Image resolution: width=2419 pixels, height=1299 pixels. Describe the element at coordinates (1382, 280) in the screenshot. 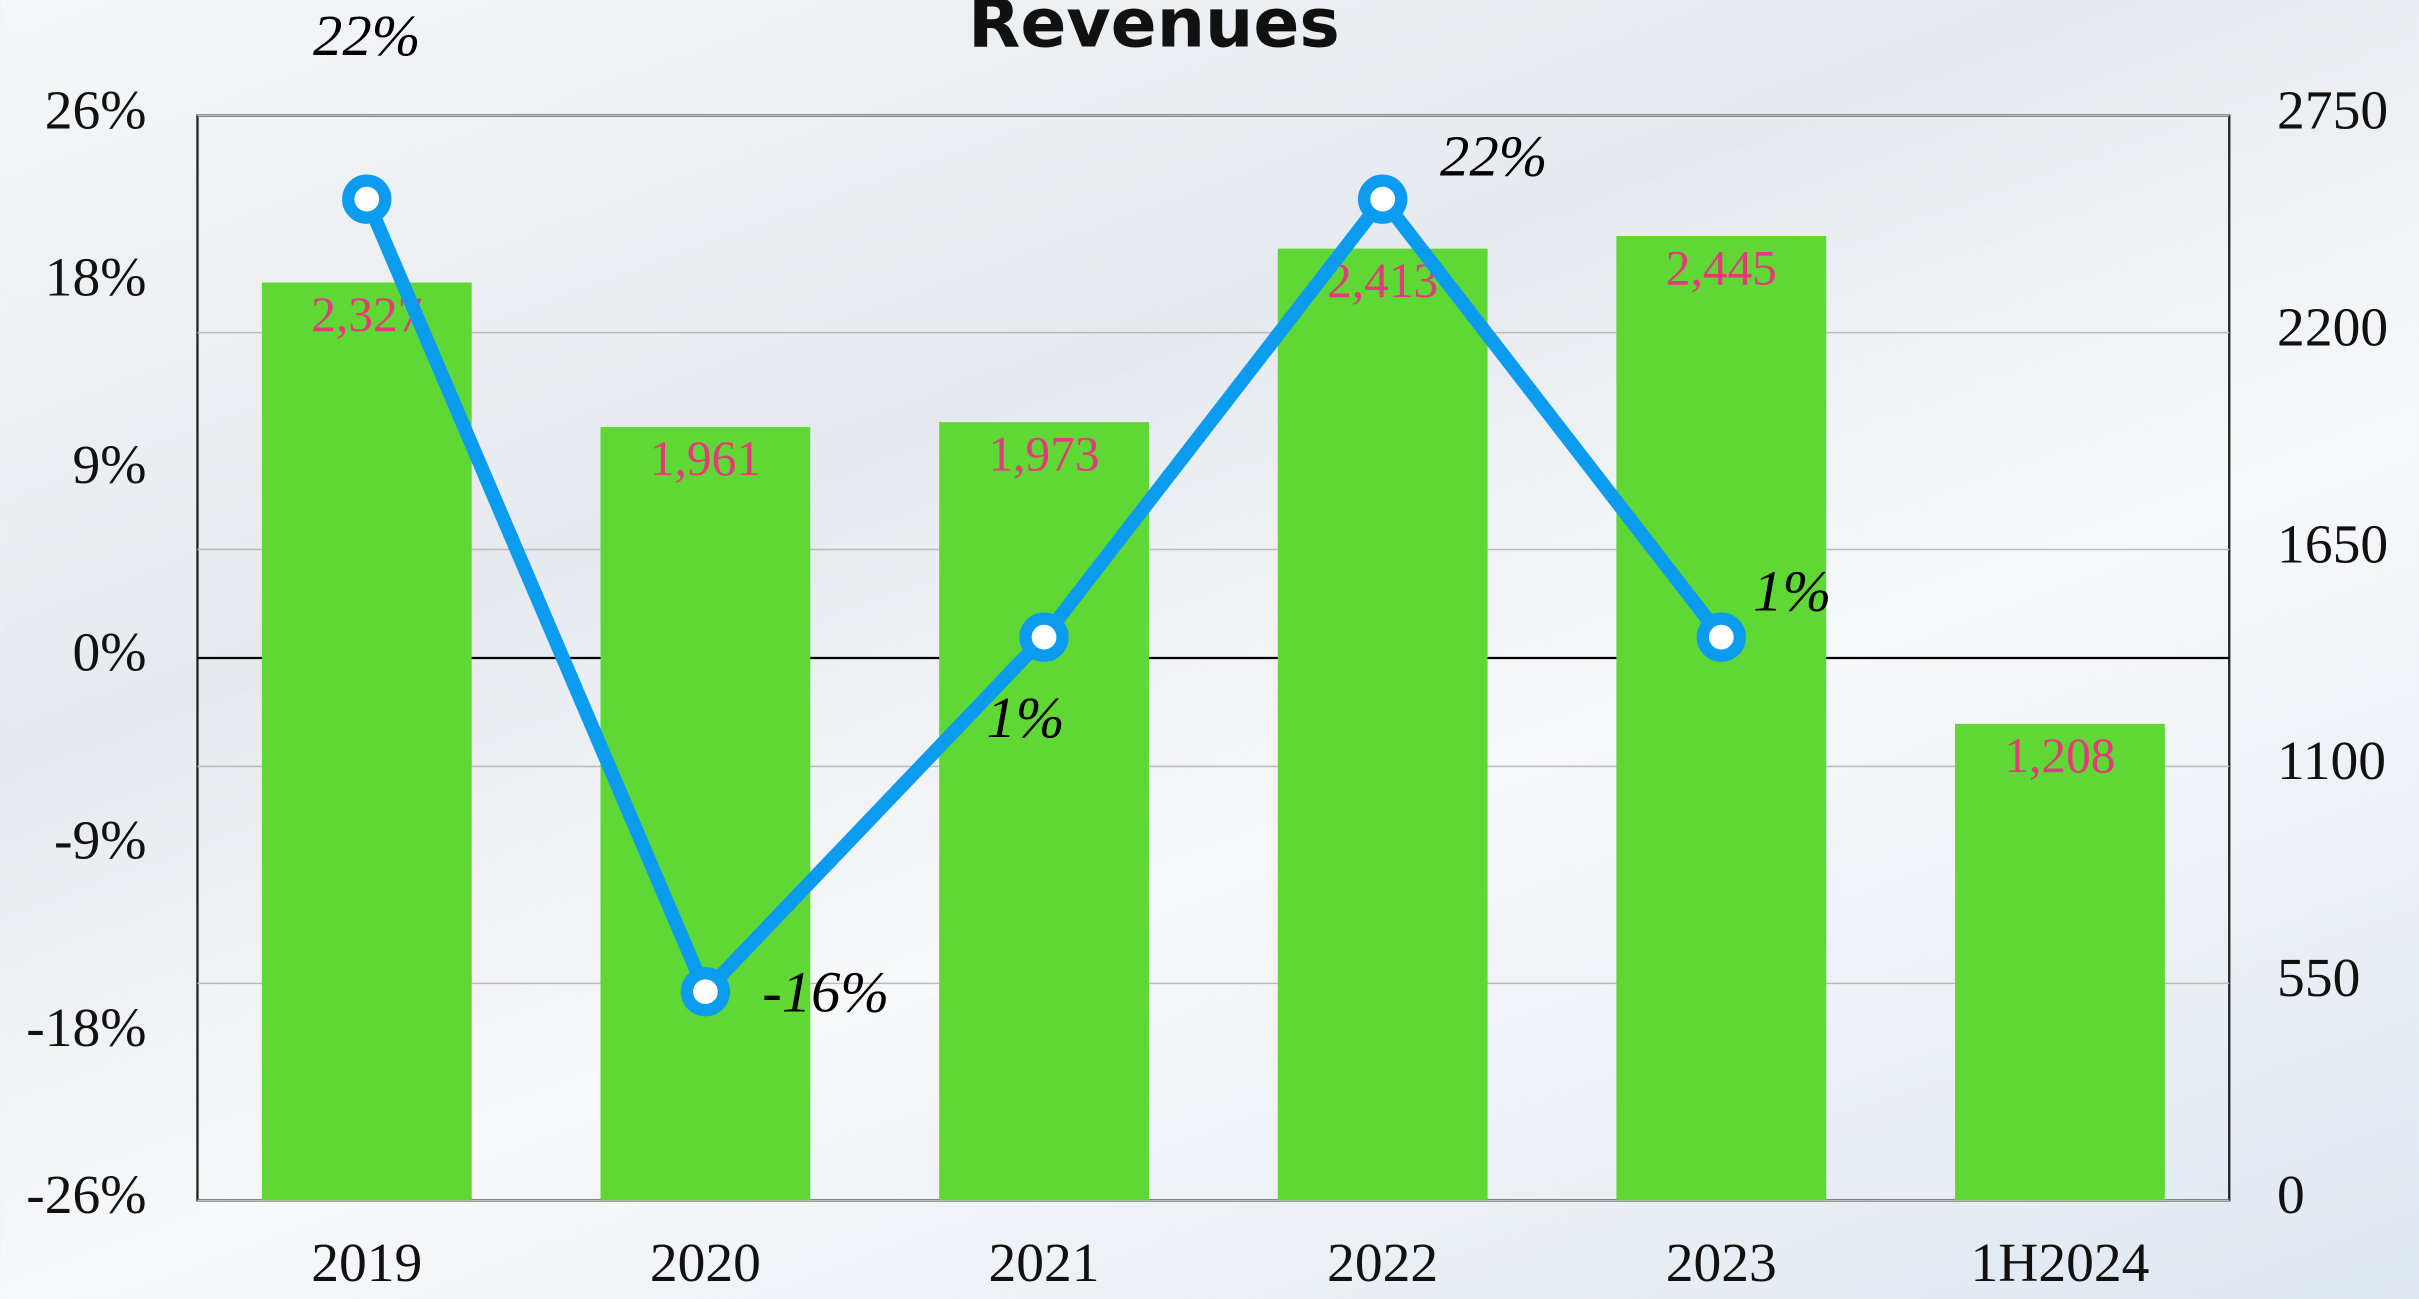

I see `bar-value-label: 2,413` at that location.